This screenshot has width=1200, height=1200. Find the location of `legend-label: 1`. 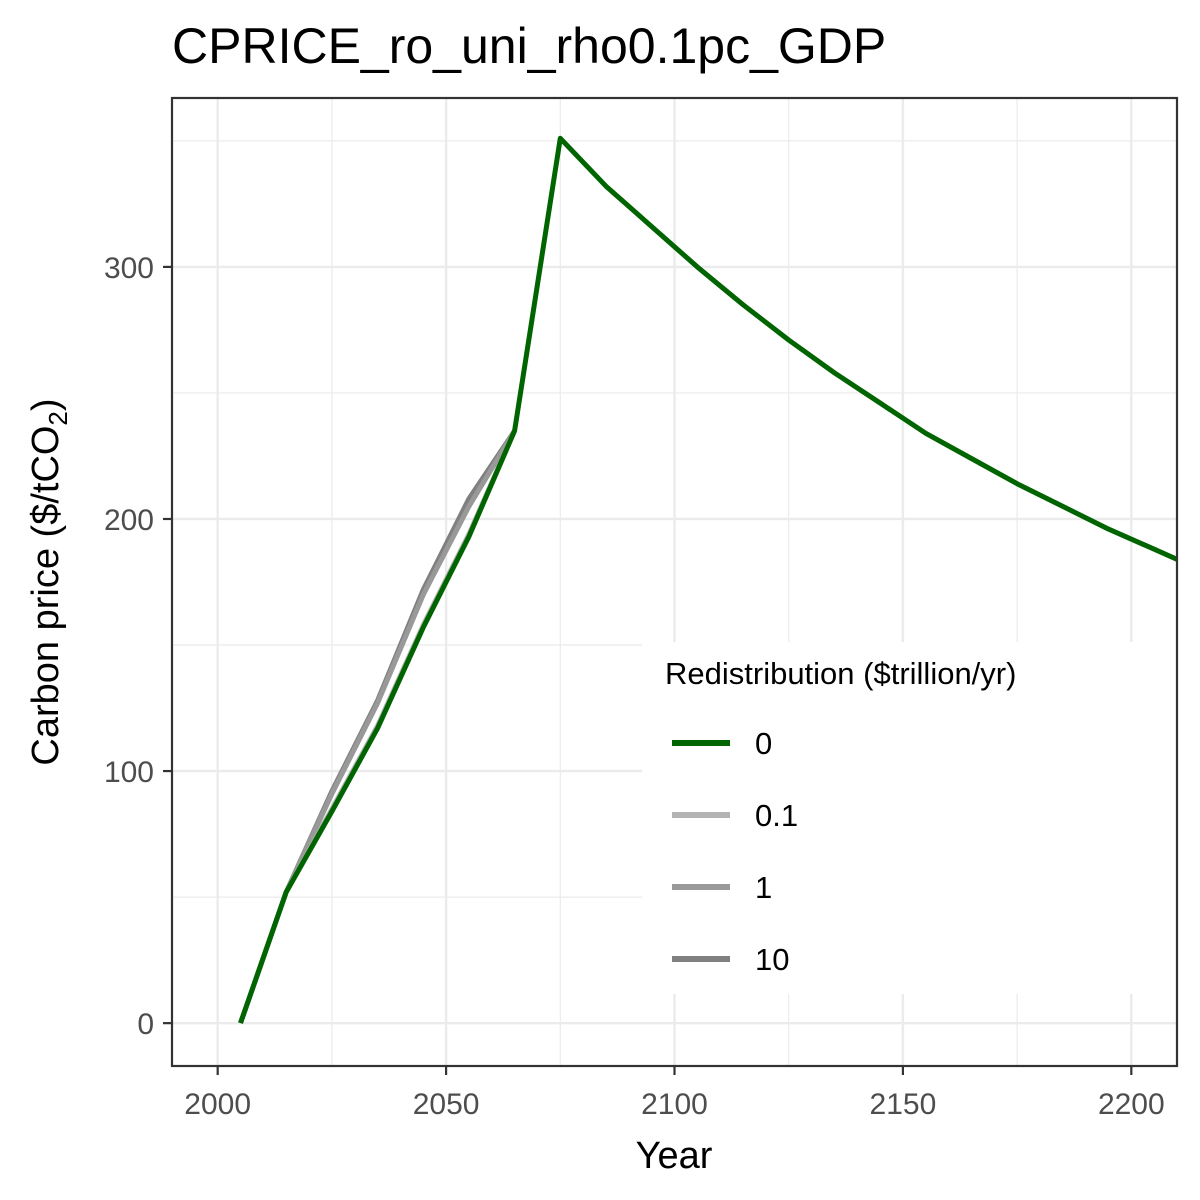

legend-label: 1 is located at coordinates (763, 887).